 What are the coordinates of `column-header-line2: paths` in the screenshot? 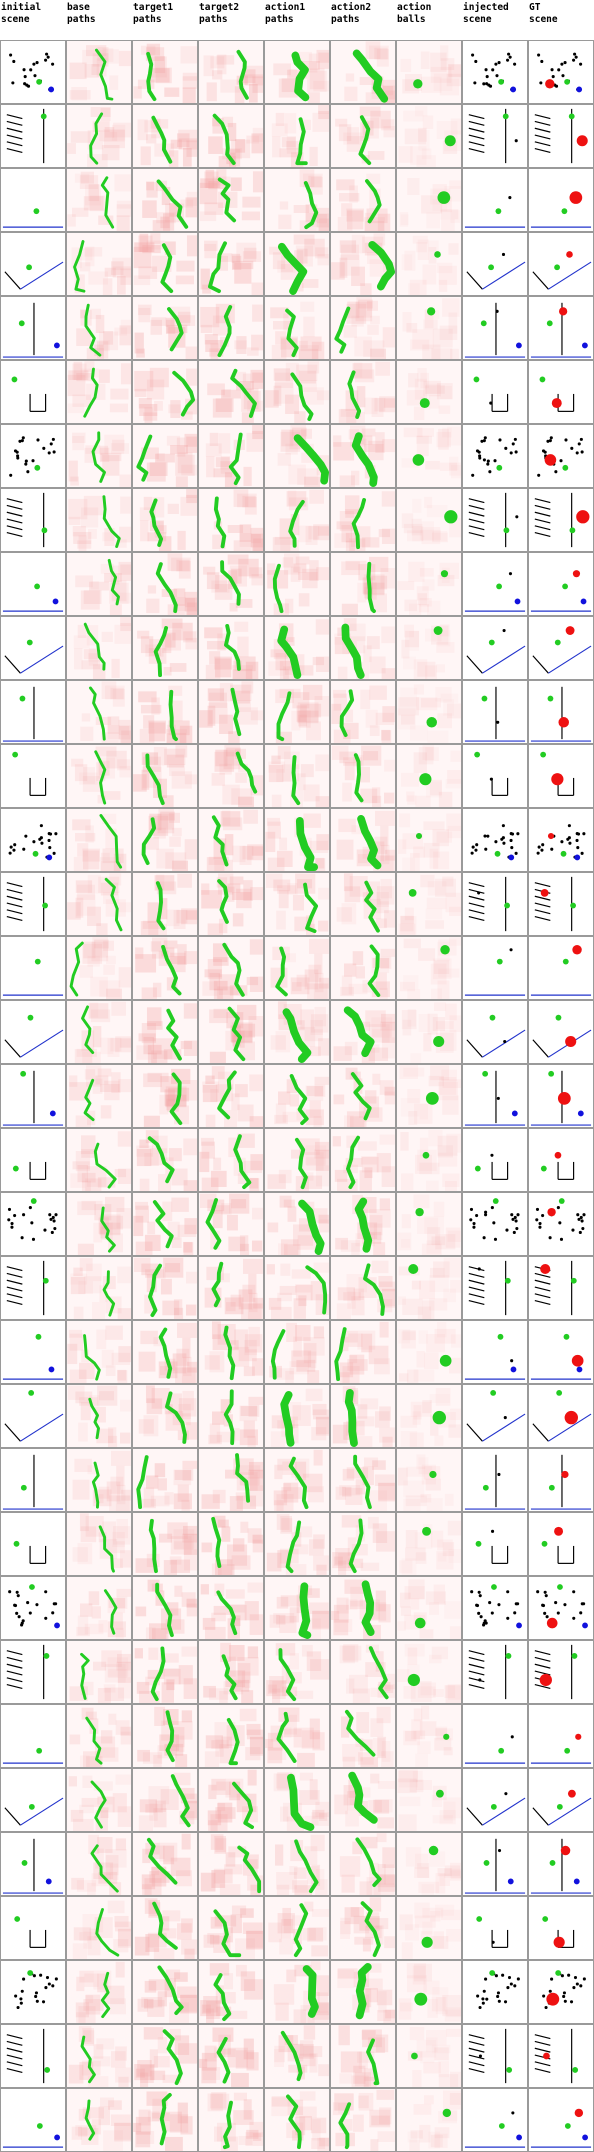 It's located at (213, 19).